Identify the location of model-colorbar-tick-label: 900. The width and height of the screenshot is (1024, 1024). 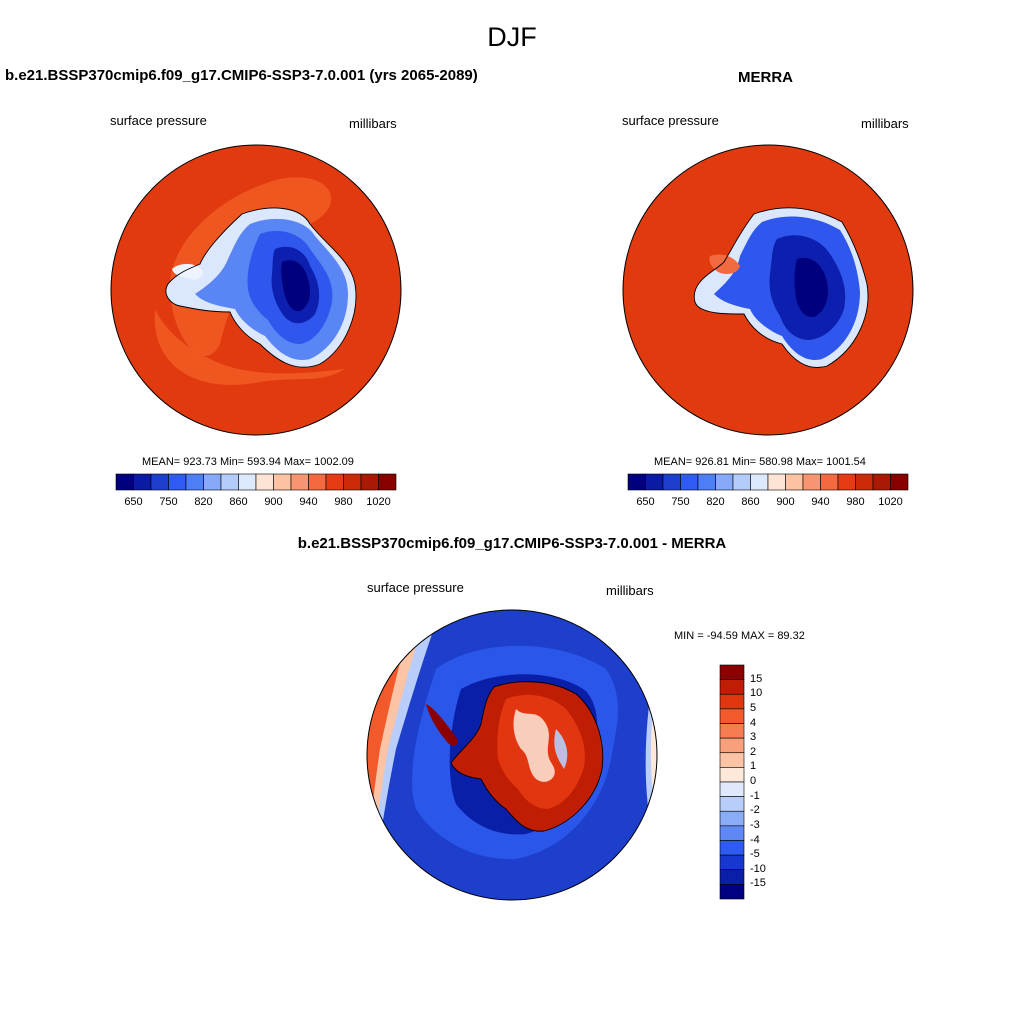
(273, 502).